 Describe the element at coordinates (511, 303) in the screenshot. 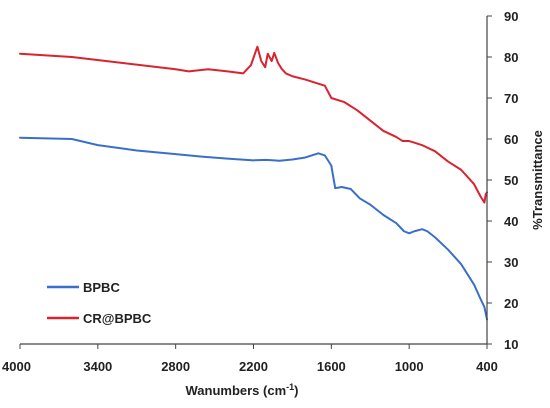

I see `y-tick-label: 20` at that location.